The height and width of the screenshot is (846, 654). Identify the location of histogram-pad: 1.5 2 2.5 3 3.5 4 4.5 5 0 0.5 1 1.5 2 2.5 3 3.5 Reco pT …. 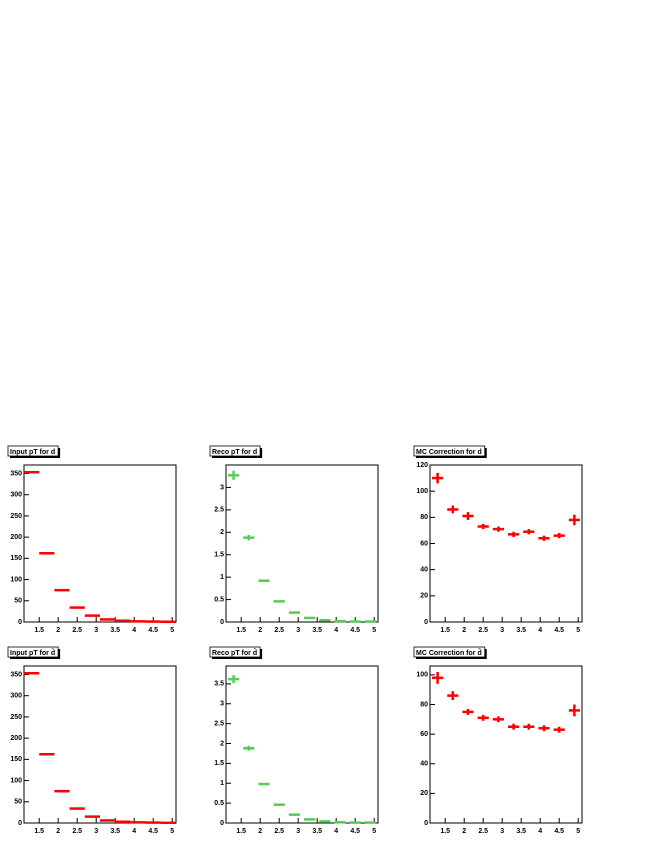
(294, 740).